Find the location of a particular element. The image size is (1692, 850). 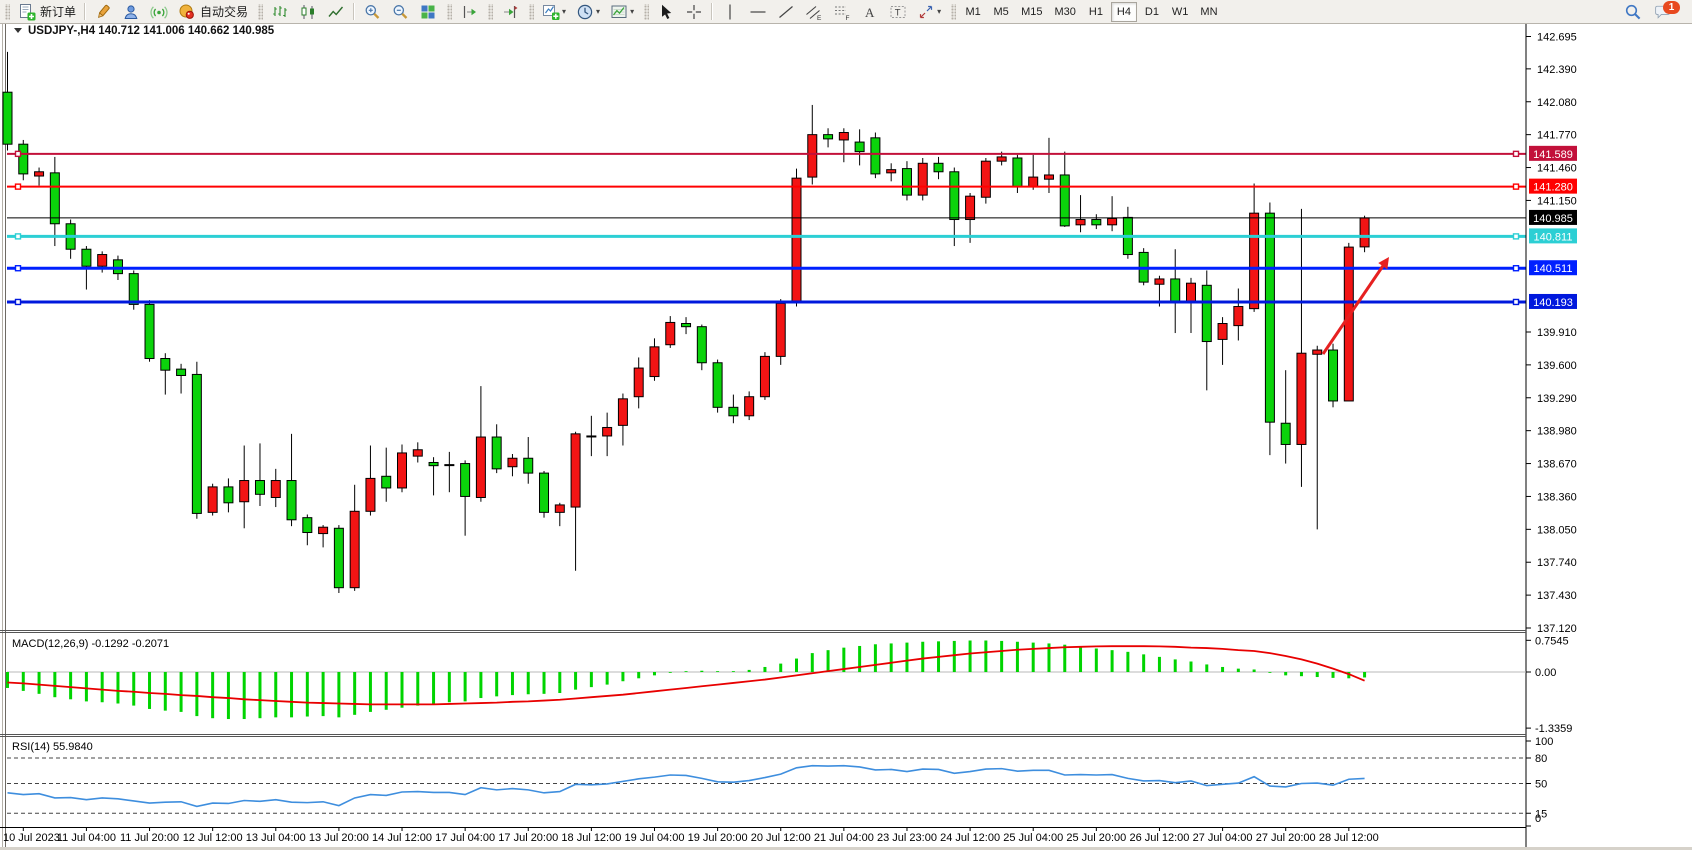

time-axis-label: 21 Jul 04:00 is located at coordinates (844, 838).